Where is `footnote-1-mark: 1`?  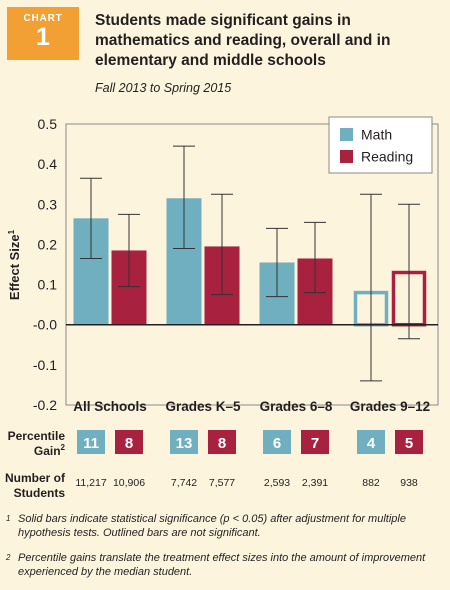
footnote-1-mark: 1 is located at coordinates (8, 518).